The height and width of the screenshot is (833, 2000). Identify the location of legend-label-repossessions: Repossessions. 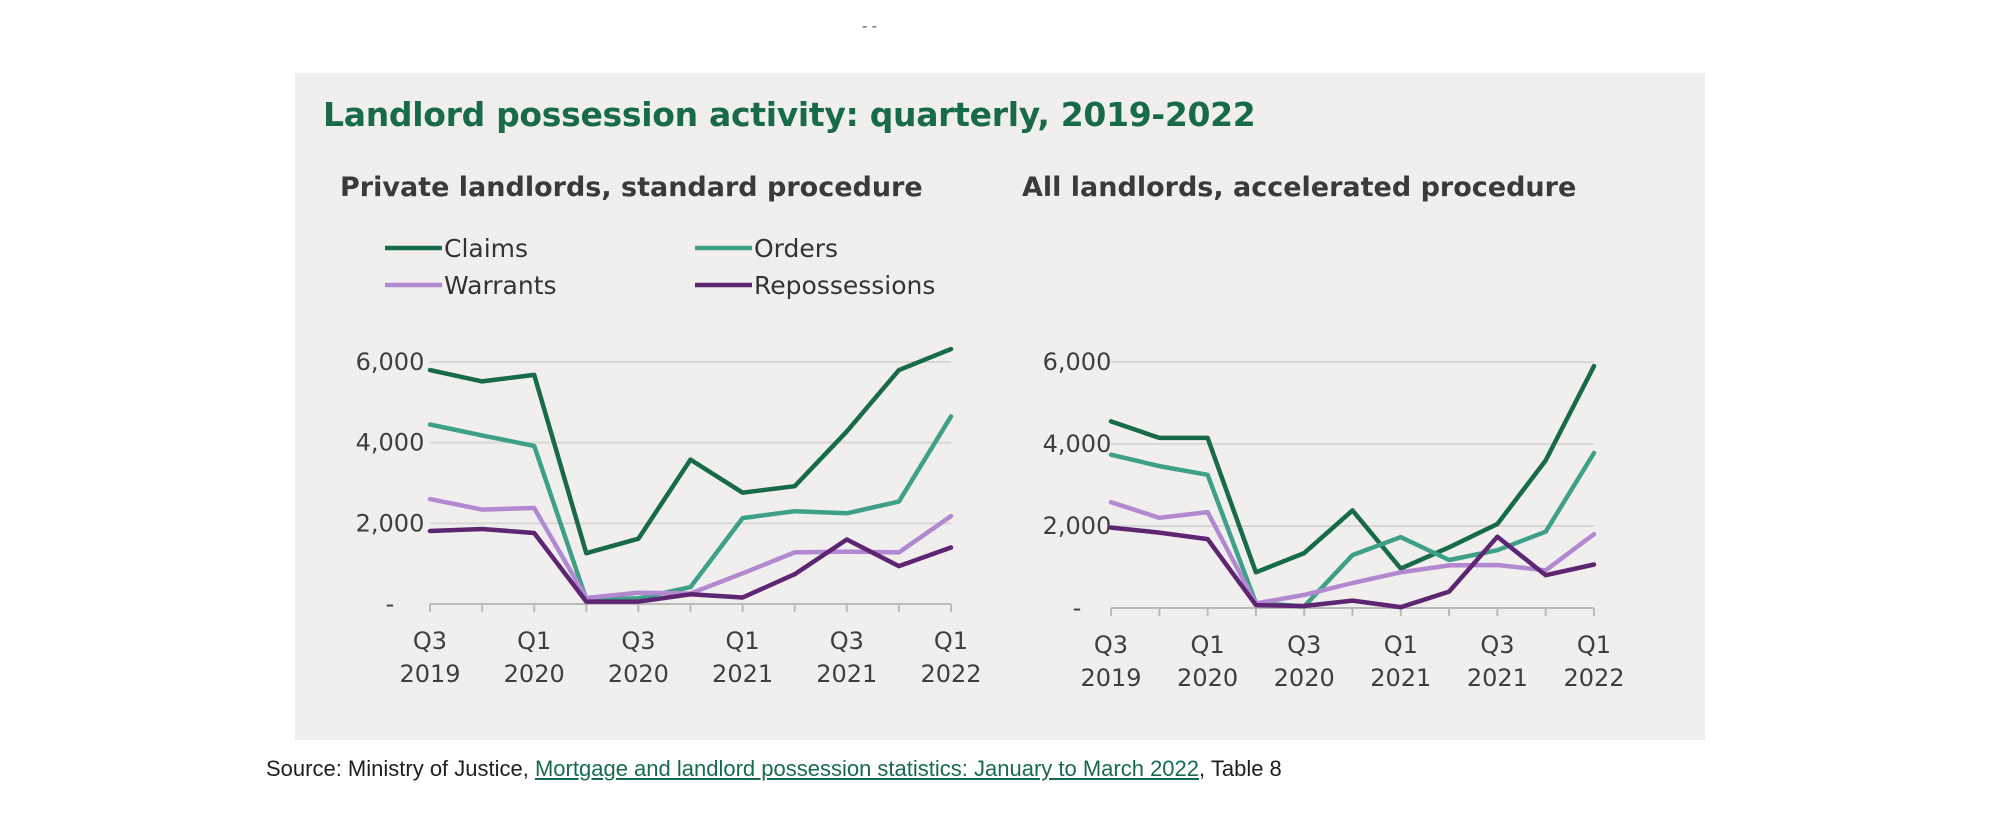
(844, 285).